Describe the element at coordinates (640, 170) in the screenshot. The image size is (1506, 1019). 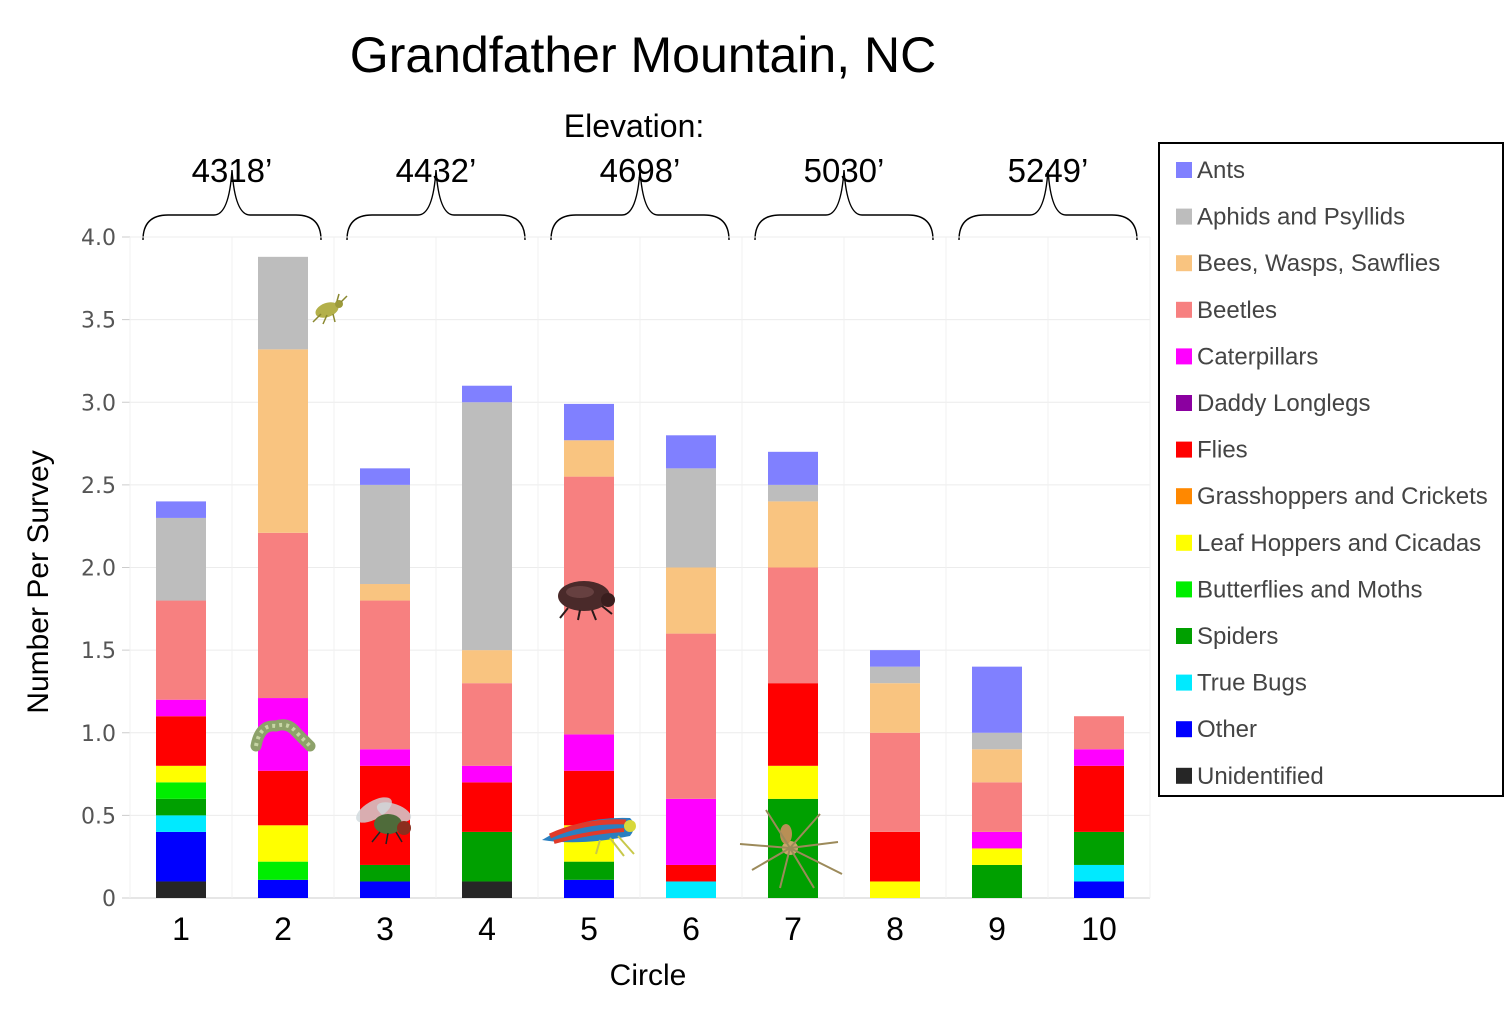
I see `elevation-label: 4698’` at that location.